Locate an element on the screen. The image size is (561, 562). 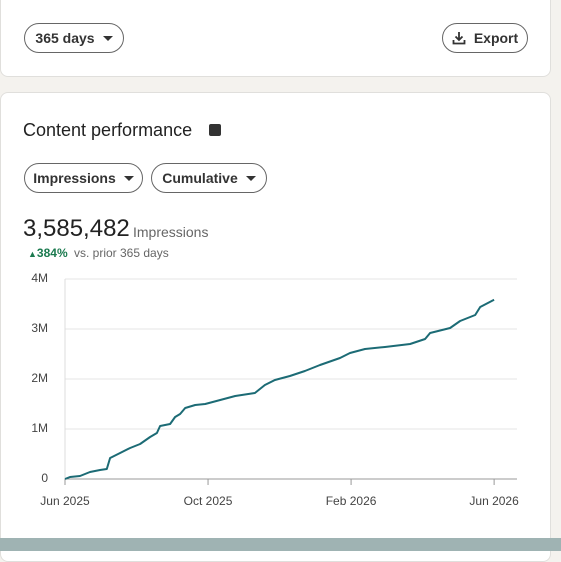
info-icon is located at coordinates (215, 130).